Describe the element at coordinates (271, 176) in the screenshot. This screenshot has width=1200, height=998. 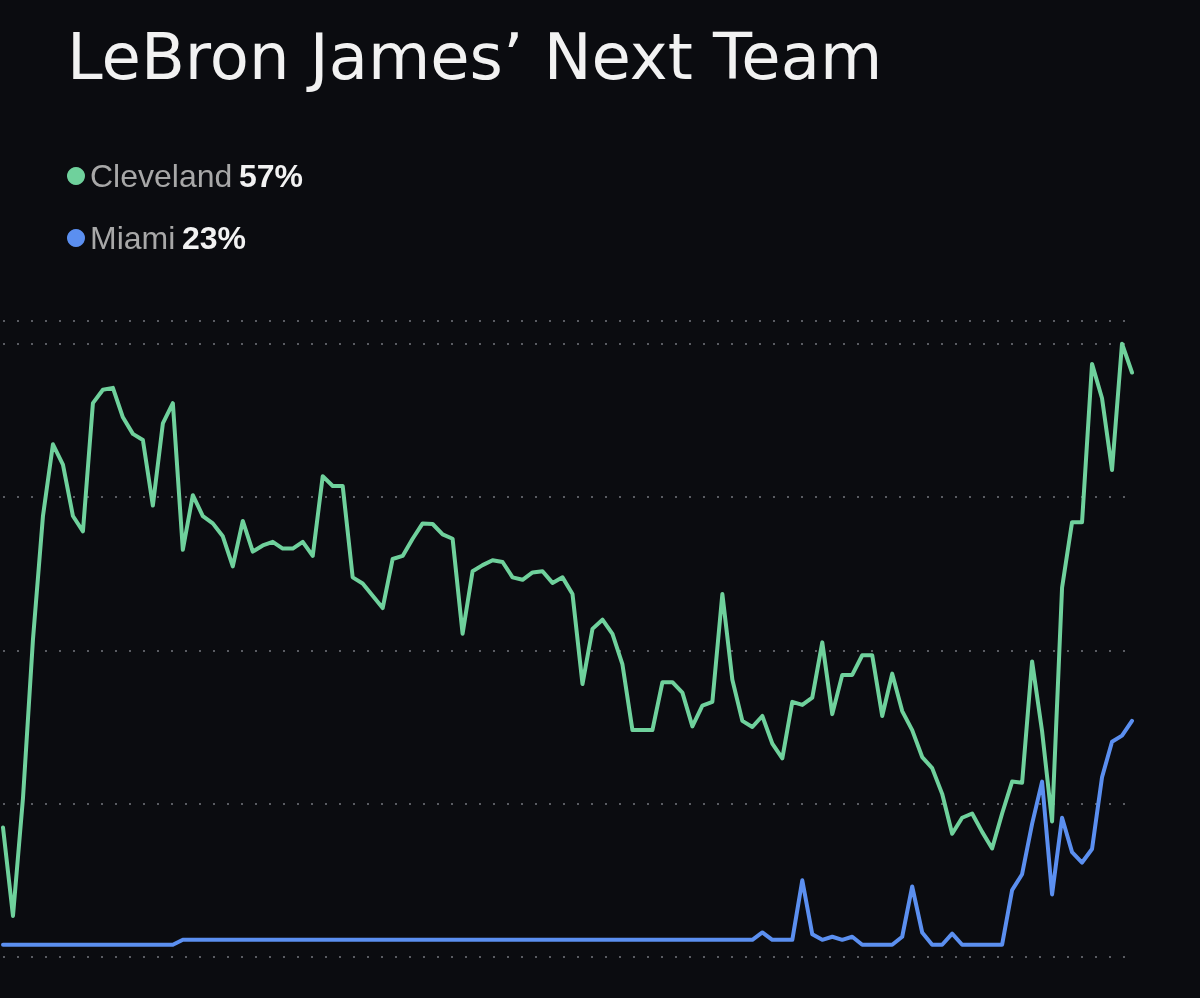
I see `text: 57%` at that location.